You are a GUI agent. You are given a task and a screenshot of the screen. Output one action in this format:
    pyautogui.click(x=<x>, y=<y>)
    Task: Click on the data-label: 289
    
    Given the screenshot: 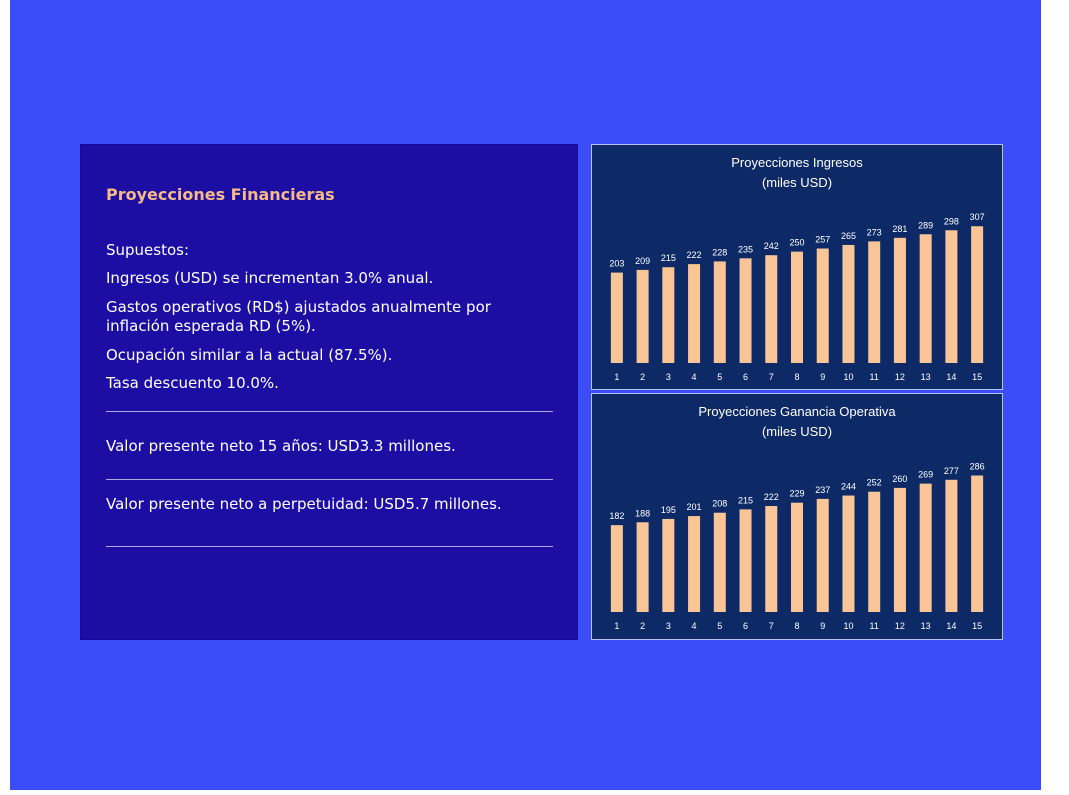 What is the action you would take?
    pyautogui.click(x=925, y=225)
    